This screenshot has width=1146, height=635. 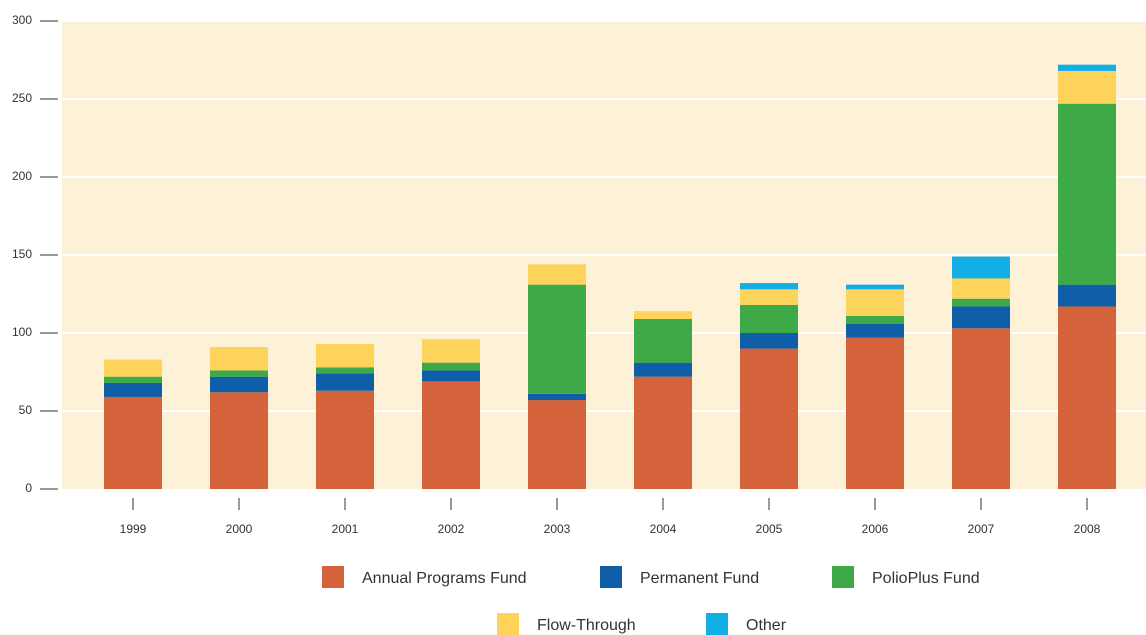 What do you see at coordinates (557, 529) in the screenshot?
I see `x-tick-label: 2003` at bounding box center [557, 529].